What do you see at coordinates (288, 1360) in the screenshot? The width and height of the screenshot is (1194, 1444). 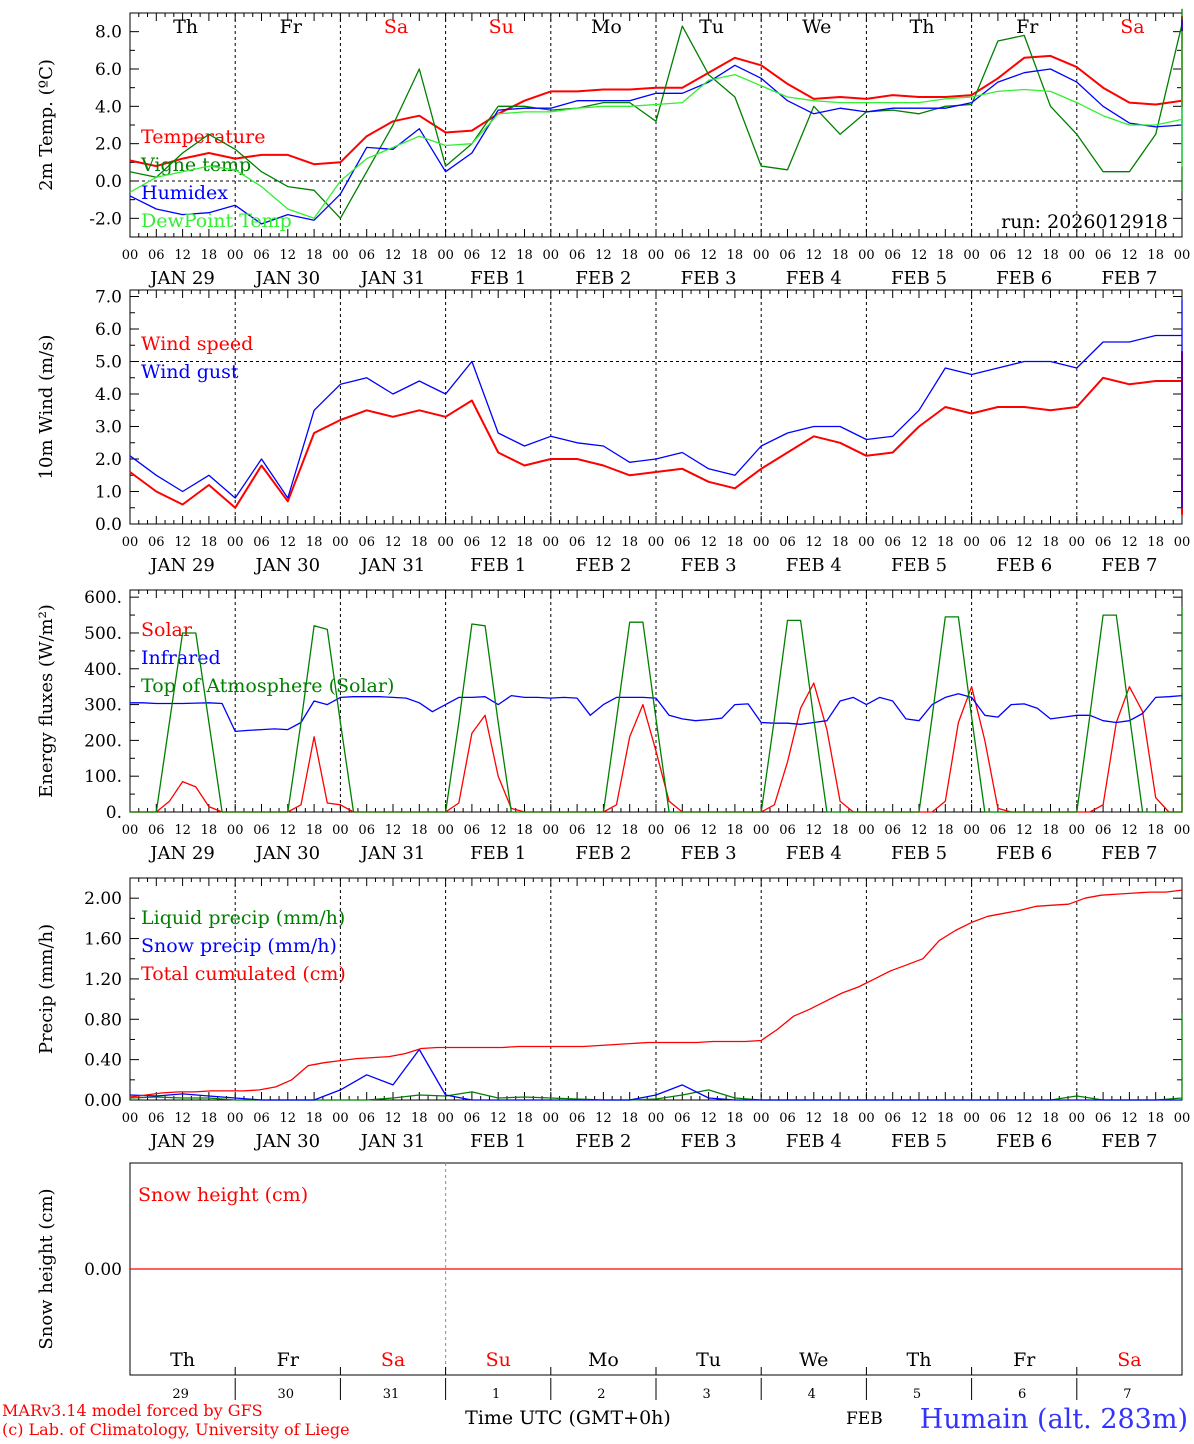 I see `weekday-label-bottom: Fr` at bounding box center [288, 1360].